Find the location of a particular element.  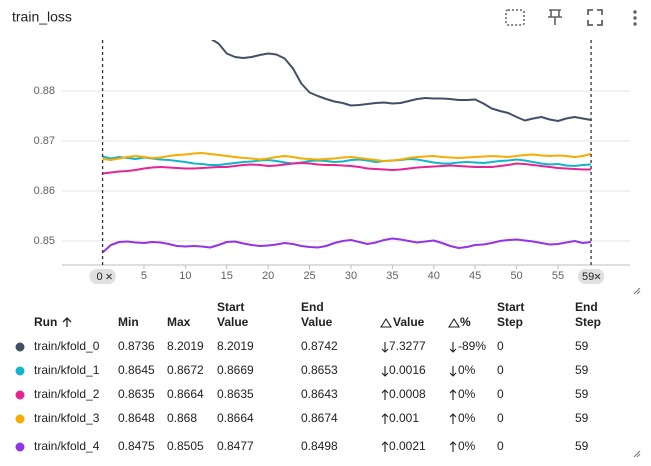

cell-delta-value: 0.0021 is located at coordinates (407, 446).